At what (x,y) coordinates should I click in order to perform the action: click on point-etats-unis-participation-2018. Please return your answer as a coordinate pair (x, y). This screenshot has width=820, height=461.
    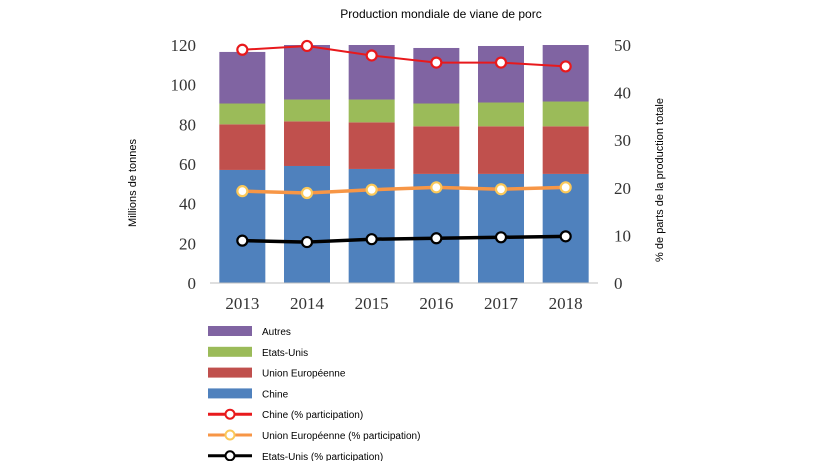
    Looking at the image, I should click on (565, 236).